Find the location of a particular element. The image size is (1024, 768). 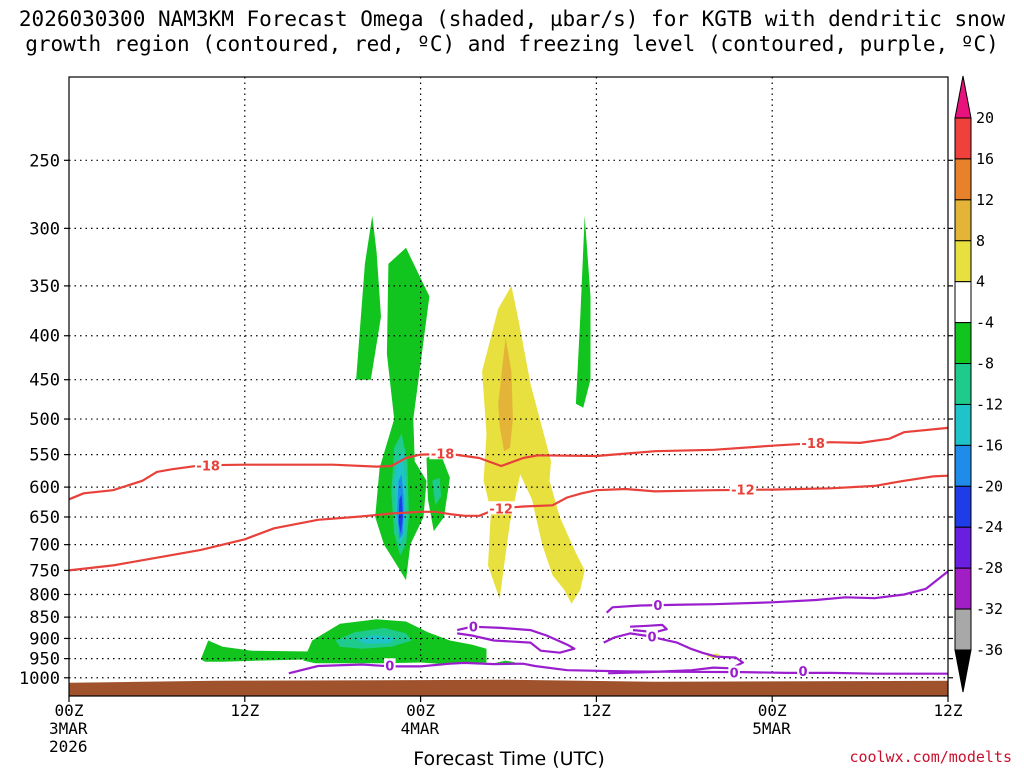

x-tick-label-5: 12Z is located at coordinates (948, 710).